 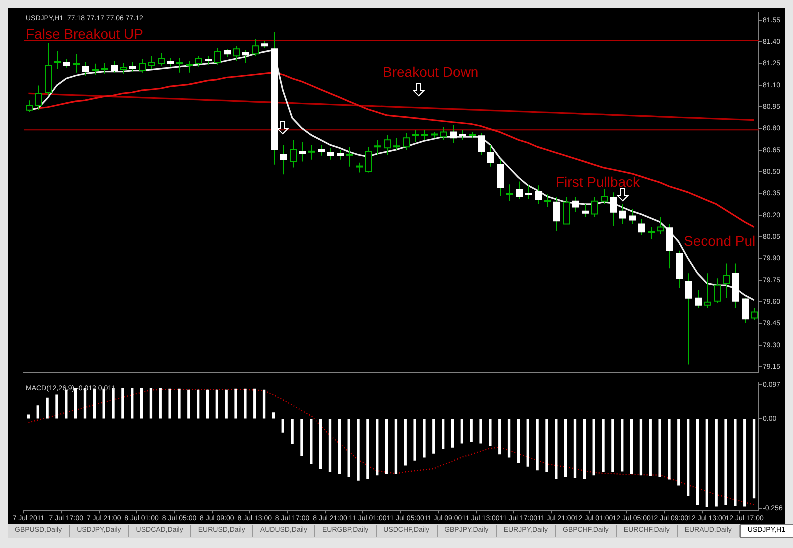 I want to click on annotation: Second Pul, so click(x=720, y=241).